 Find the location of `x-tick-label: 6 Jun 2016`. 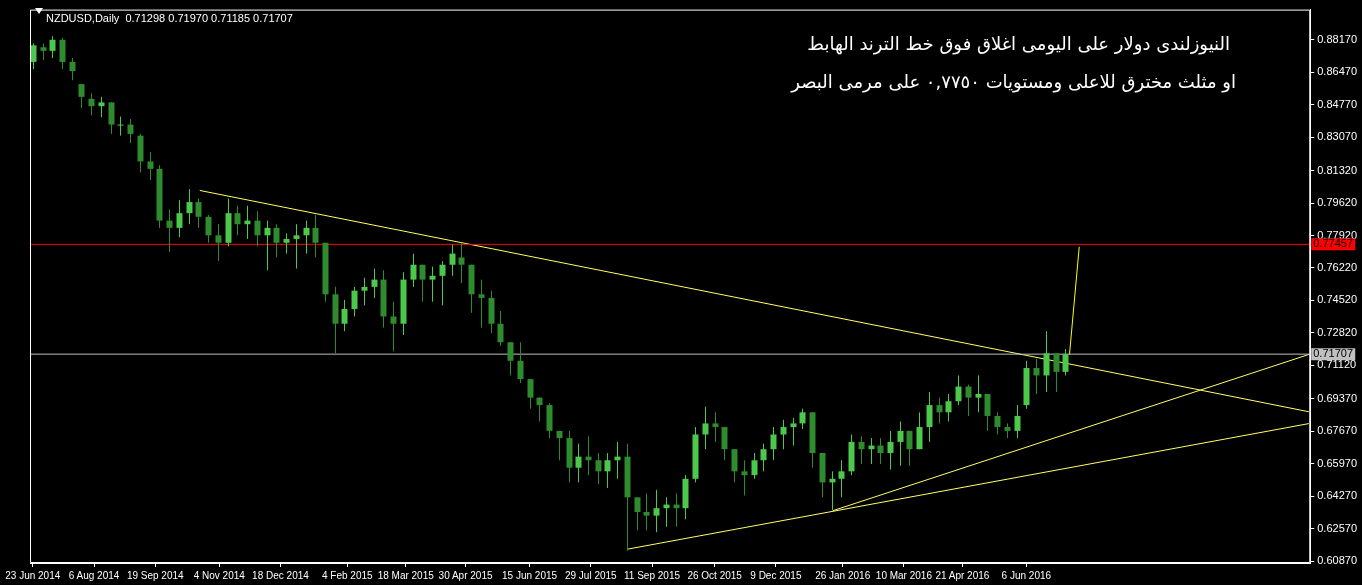

x-tick-label: 6 Jun 2016 is located at coordinates (1026, 575).